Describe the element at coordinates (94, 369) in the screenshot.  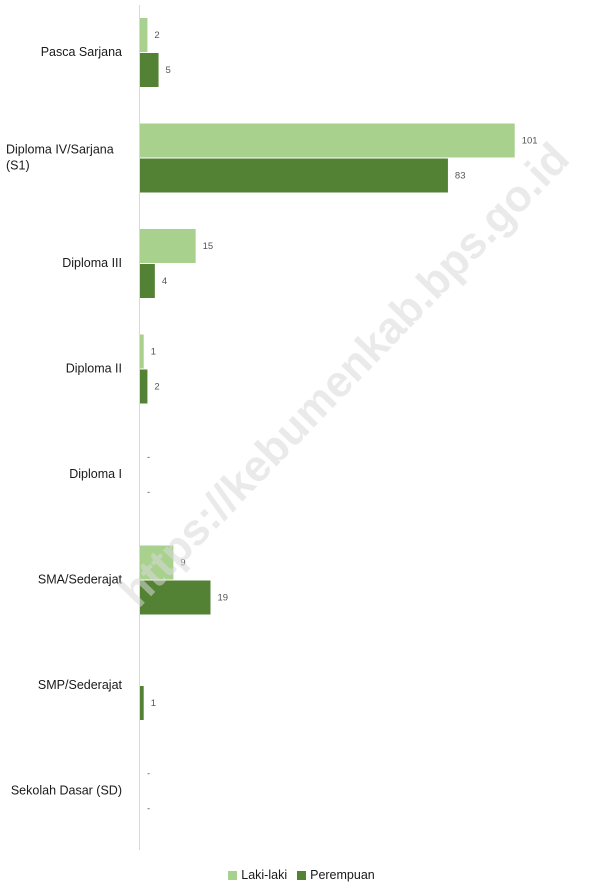
I see `category-label-diploma-ii: Diploma II` at that location.